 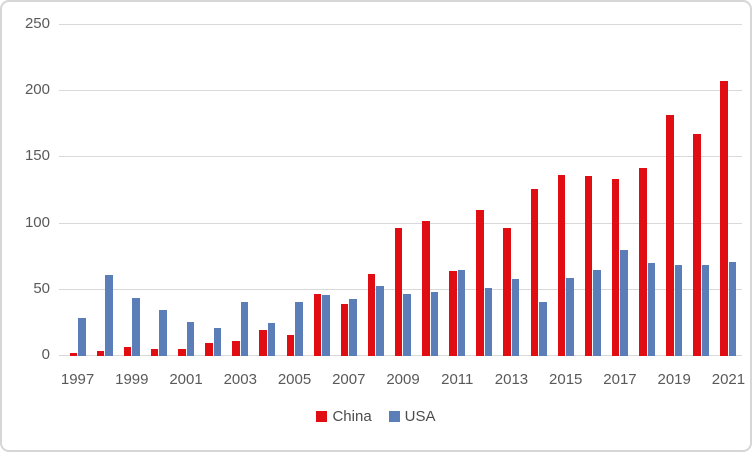 I want to click on bar-usa-2018, so click(x=651, y=309).